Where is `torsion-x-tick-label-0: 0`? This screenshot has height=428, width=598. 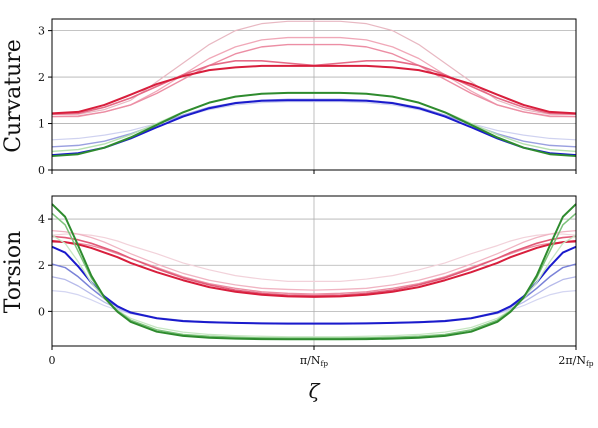 torsion-x-tick-label-0: 0 is located at coordinates (52, 360).